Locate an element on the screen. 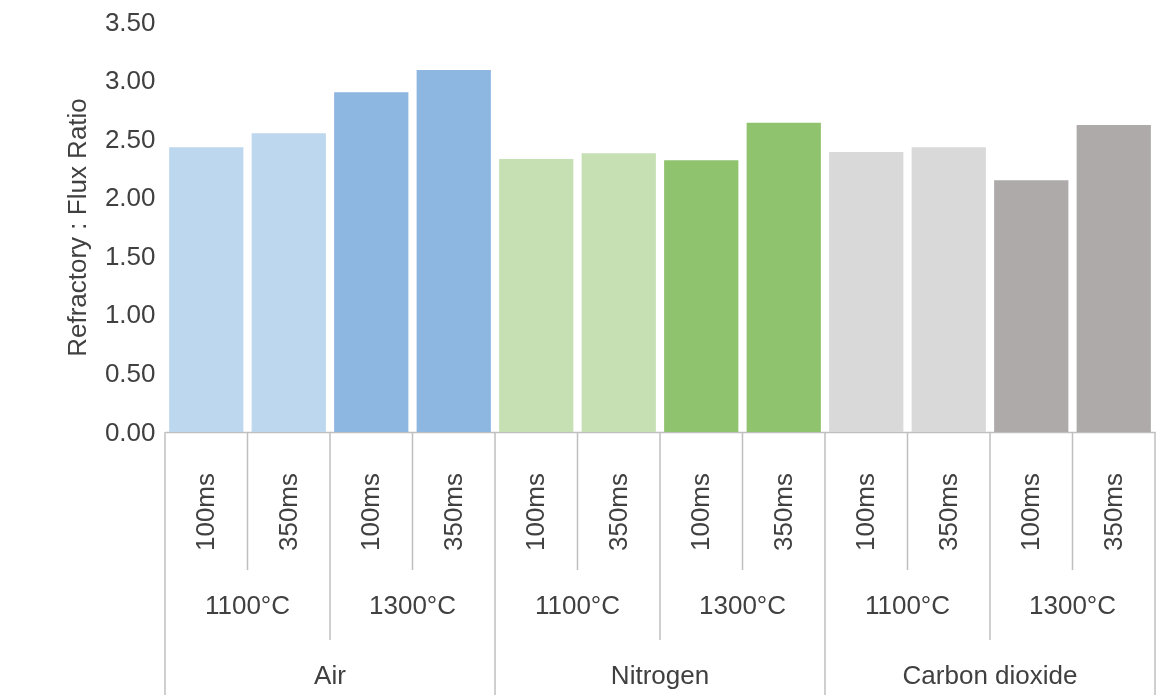  y-axis-title: Refractory : Flux Ratio is located at coordinates (76, 227).